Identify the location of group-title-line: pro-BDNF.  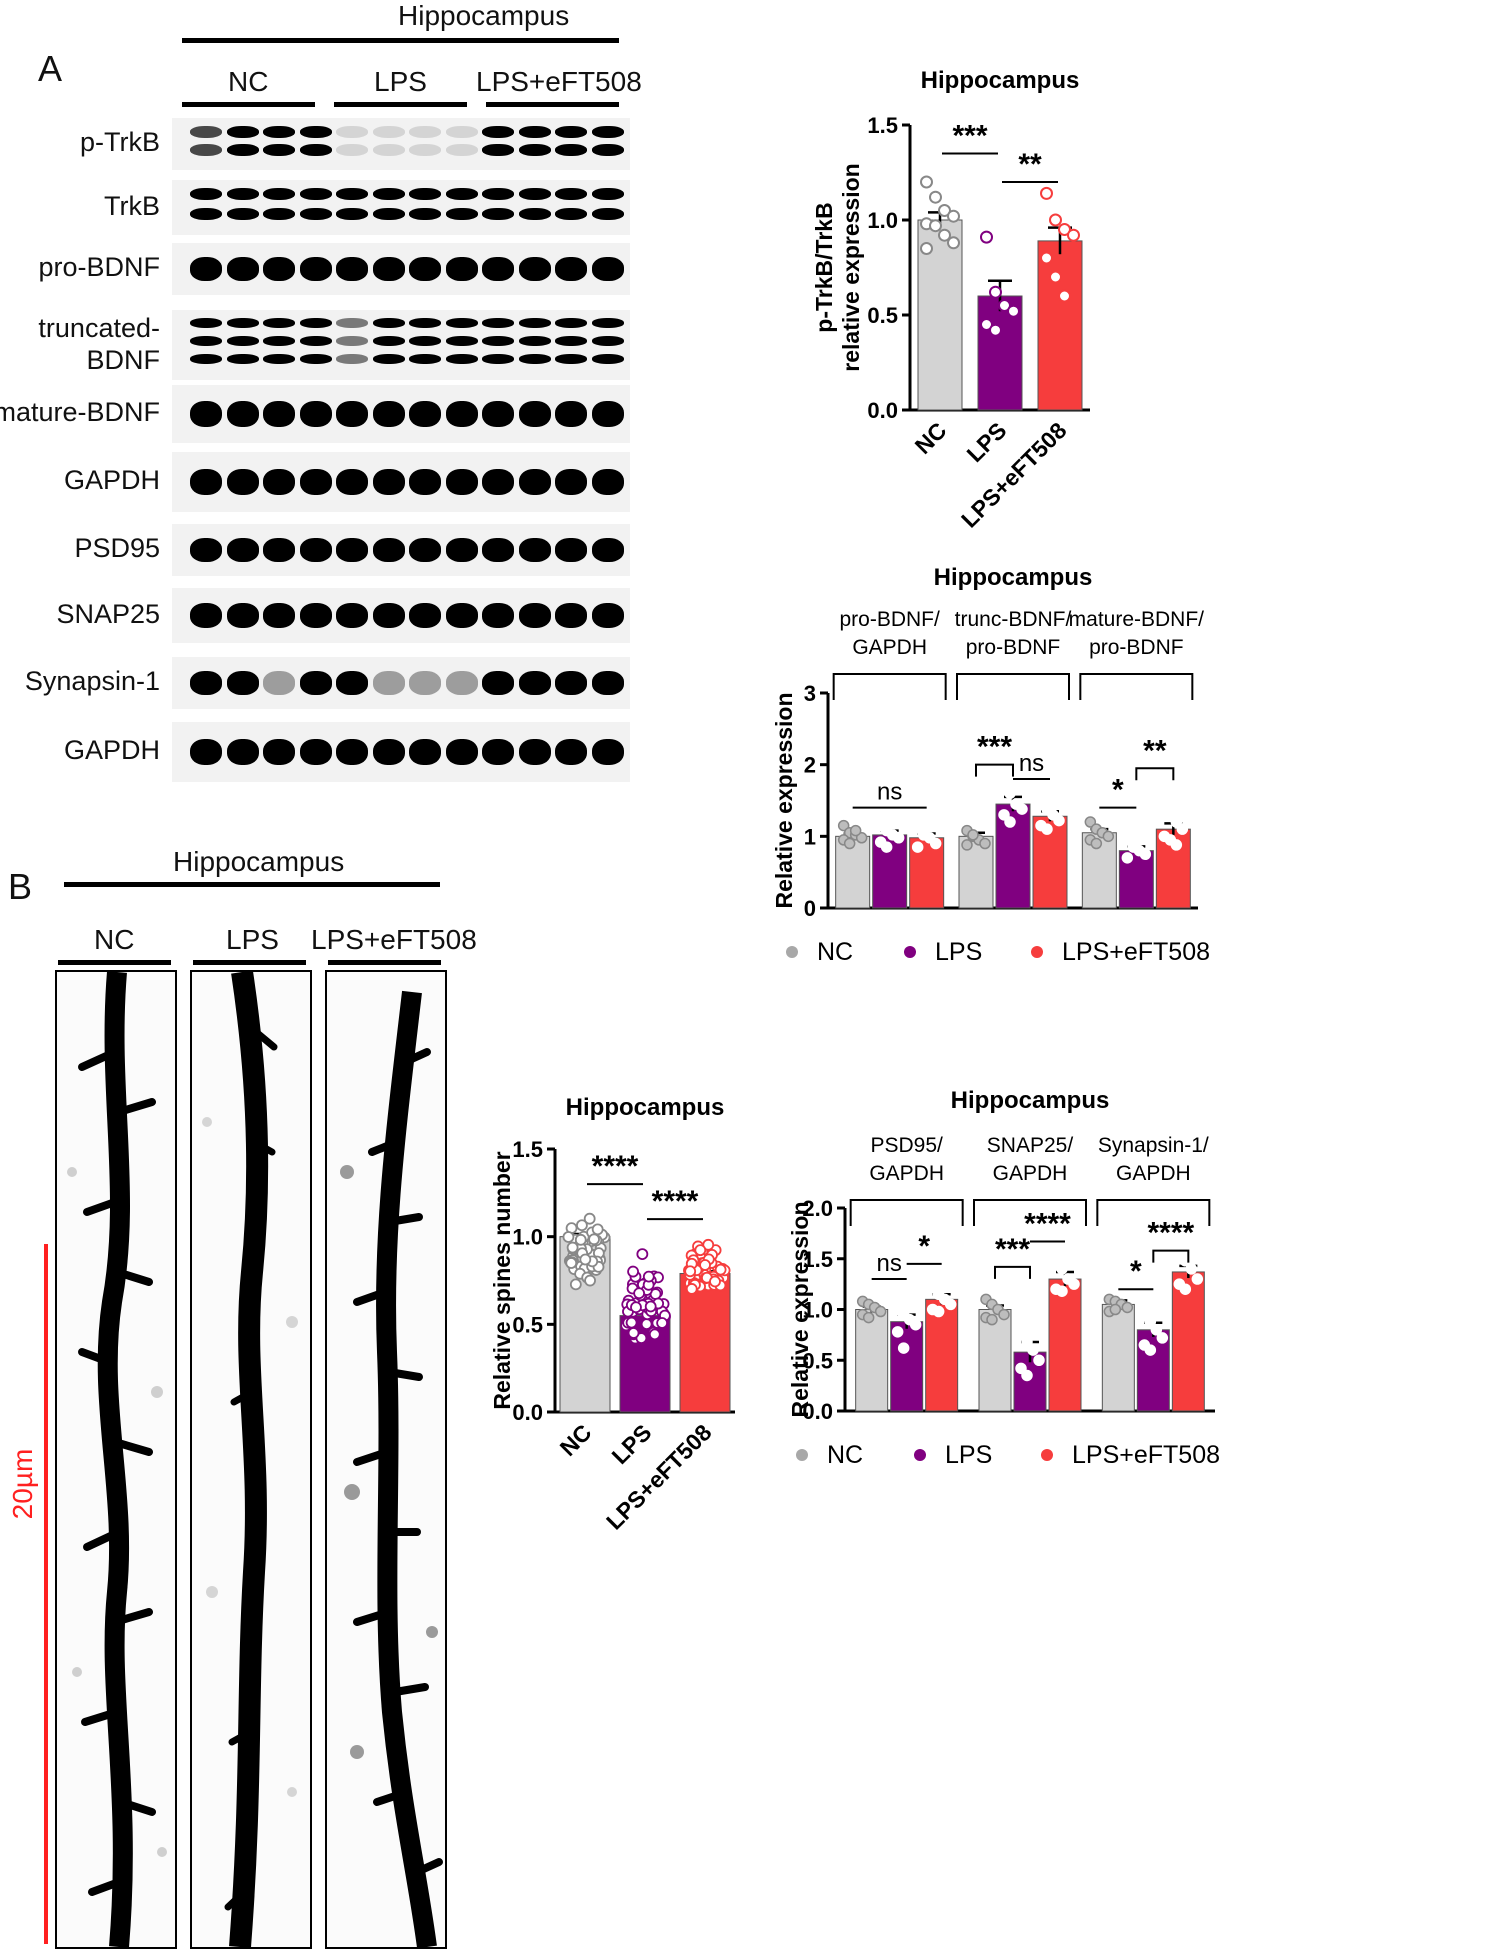
(1136, 647).